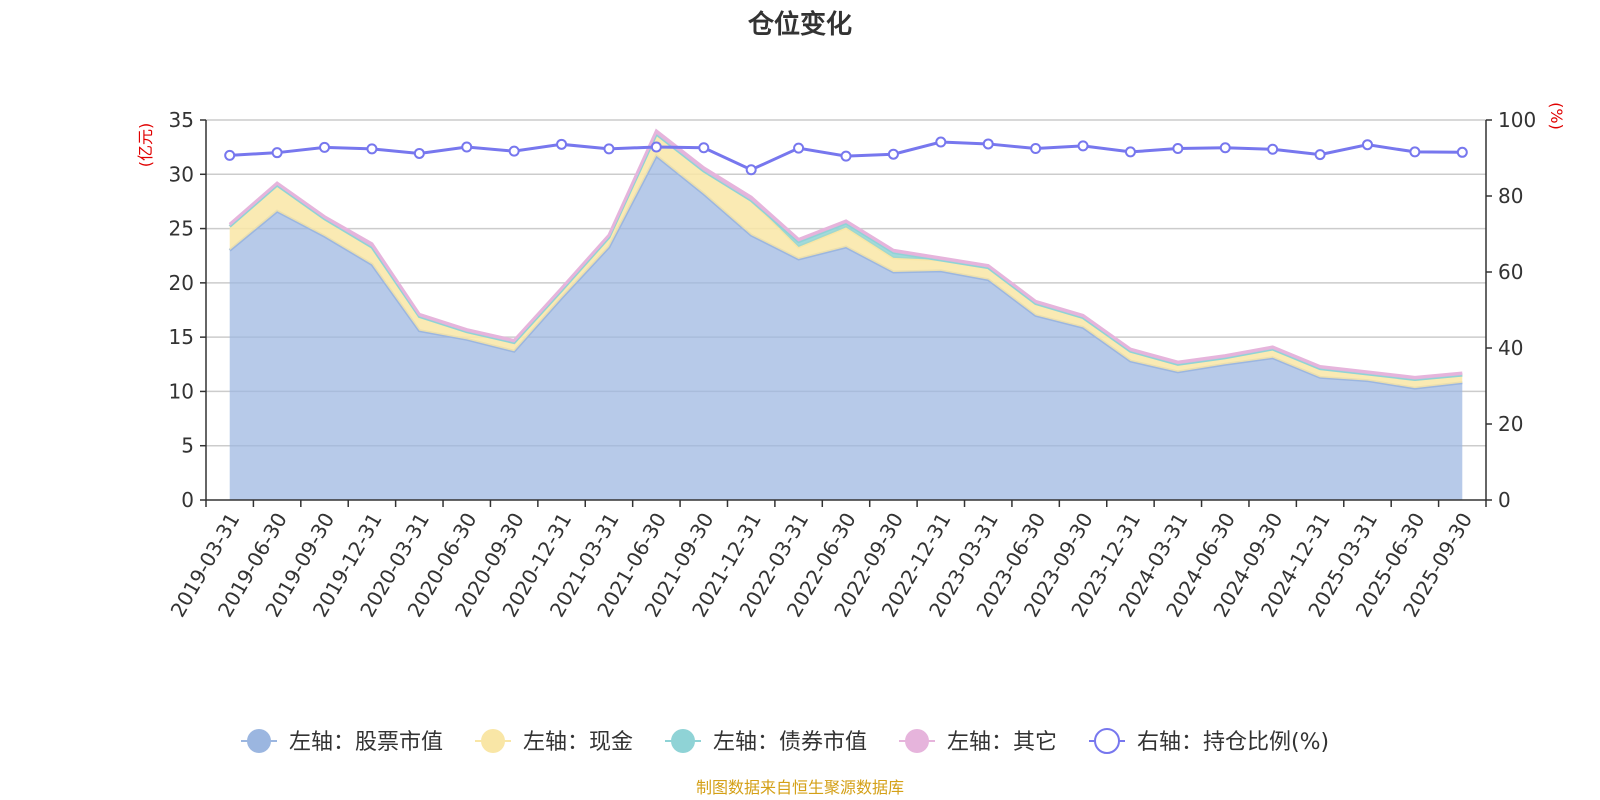 The height and width of the screenshot is (800, 1600). Describe the element at coordinates (145, 145) in the screenshot. I see `left-axis-unit: (亿元)` at that location.